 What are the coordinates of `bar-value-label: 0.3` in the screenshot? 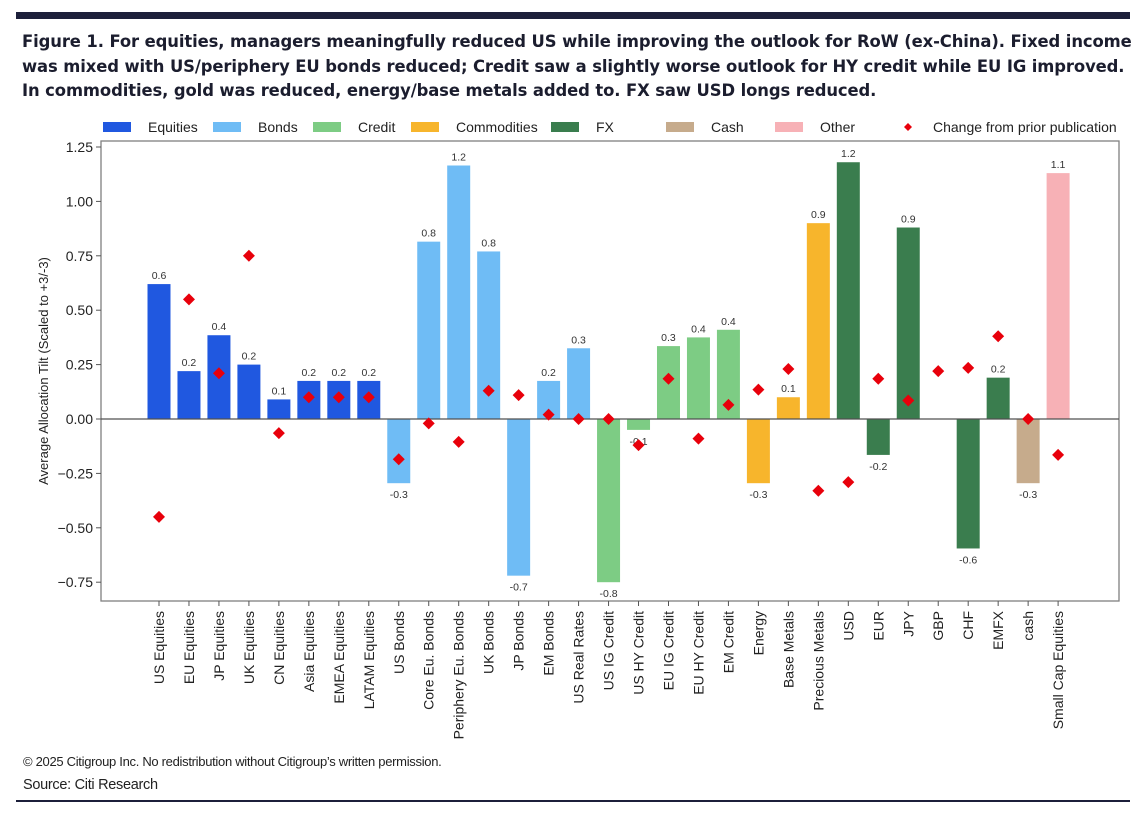 It's located at (668, 338).